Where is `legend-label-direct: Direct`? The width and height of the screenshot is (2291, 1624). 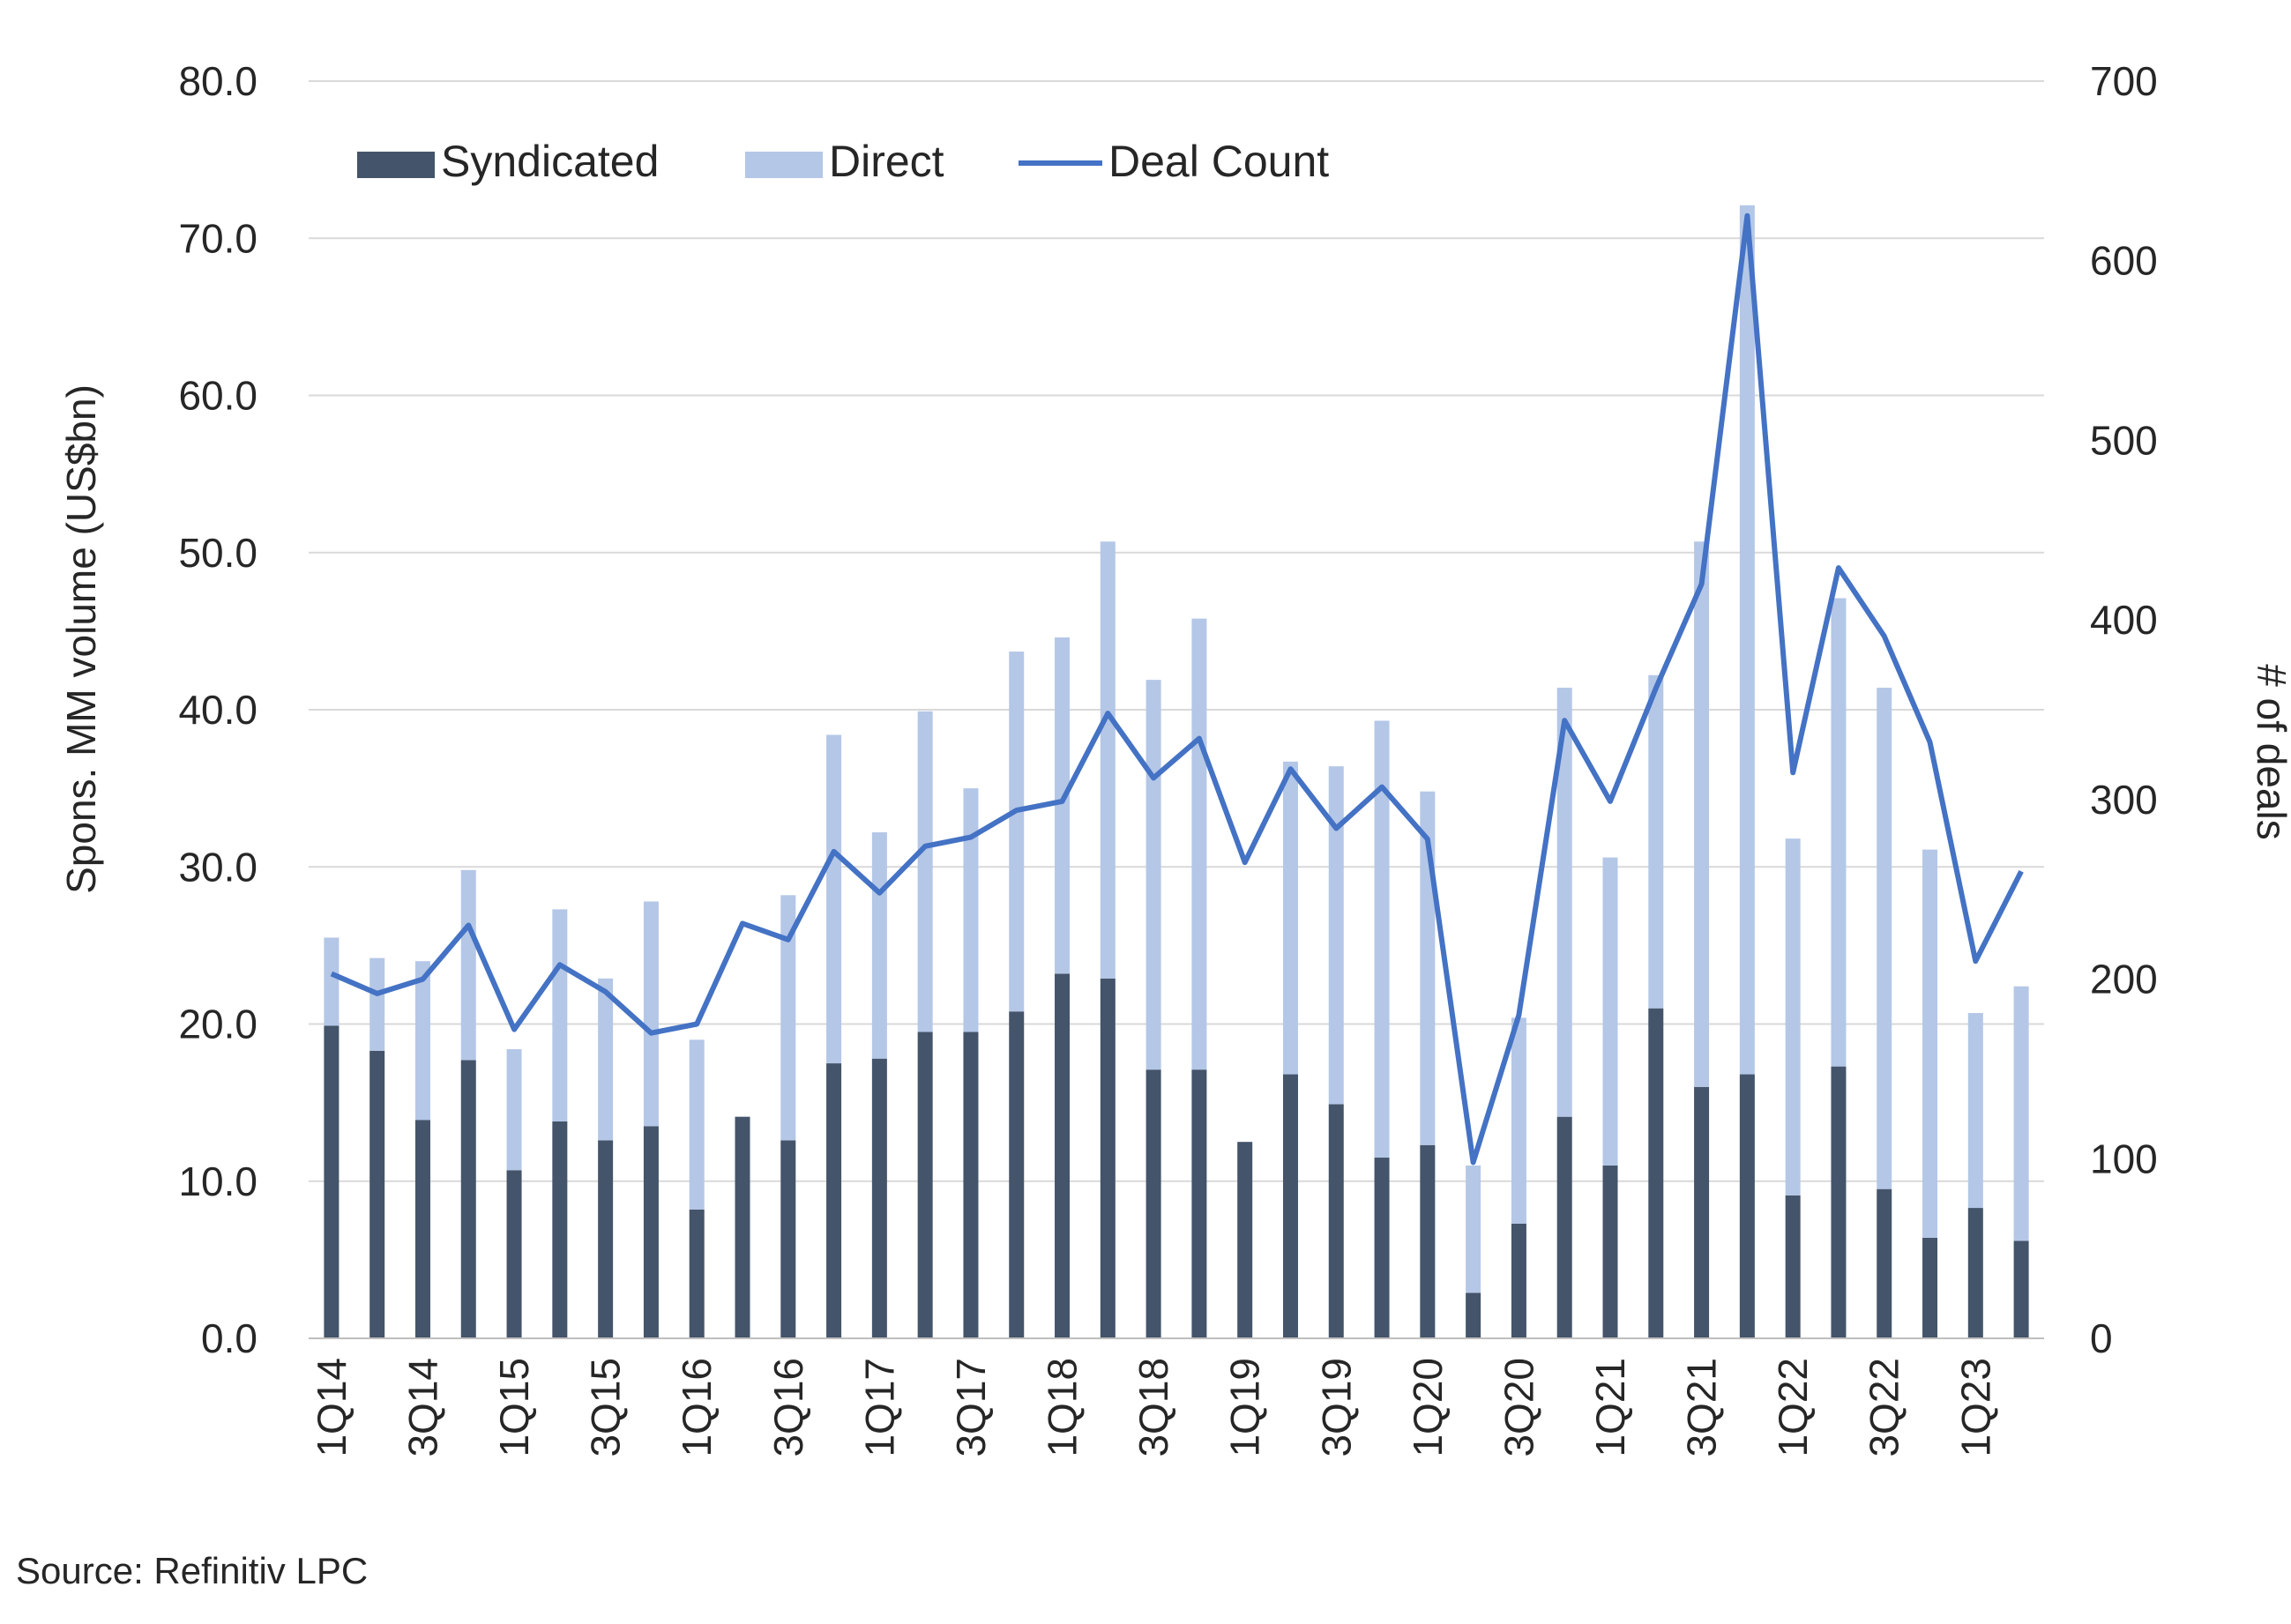
legend-label-direct: Direct is located at coordinates (886, 161).